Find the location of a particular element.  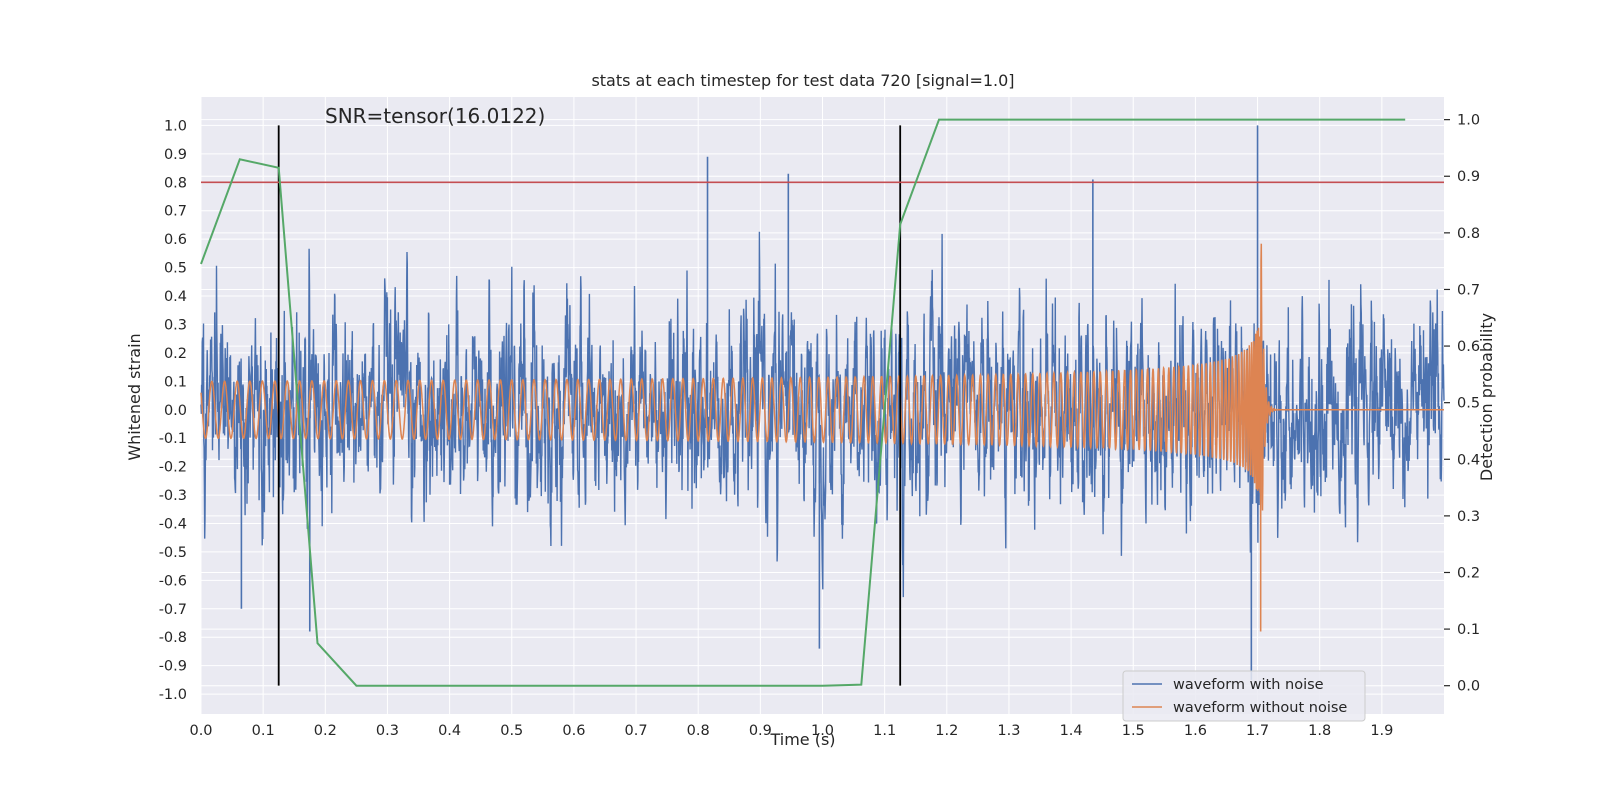

y-tick-label: -0.8 is located at coordinates (173, 638).